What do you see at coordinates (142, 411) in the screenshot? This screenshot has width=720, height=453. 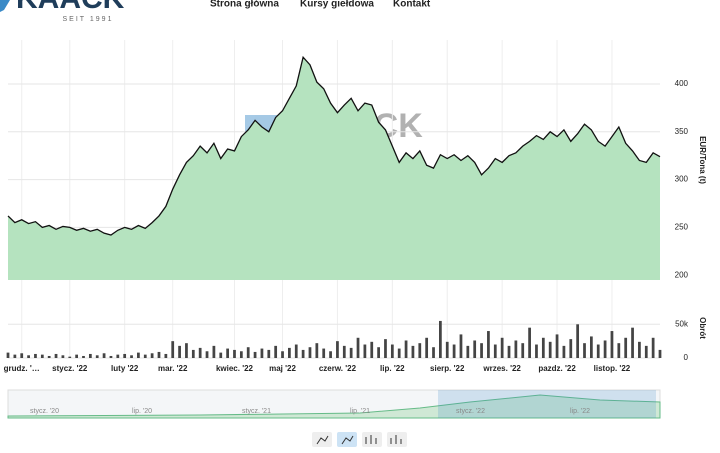 I see `navigator-label: lip. '20` at bounding box center [142, 411].